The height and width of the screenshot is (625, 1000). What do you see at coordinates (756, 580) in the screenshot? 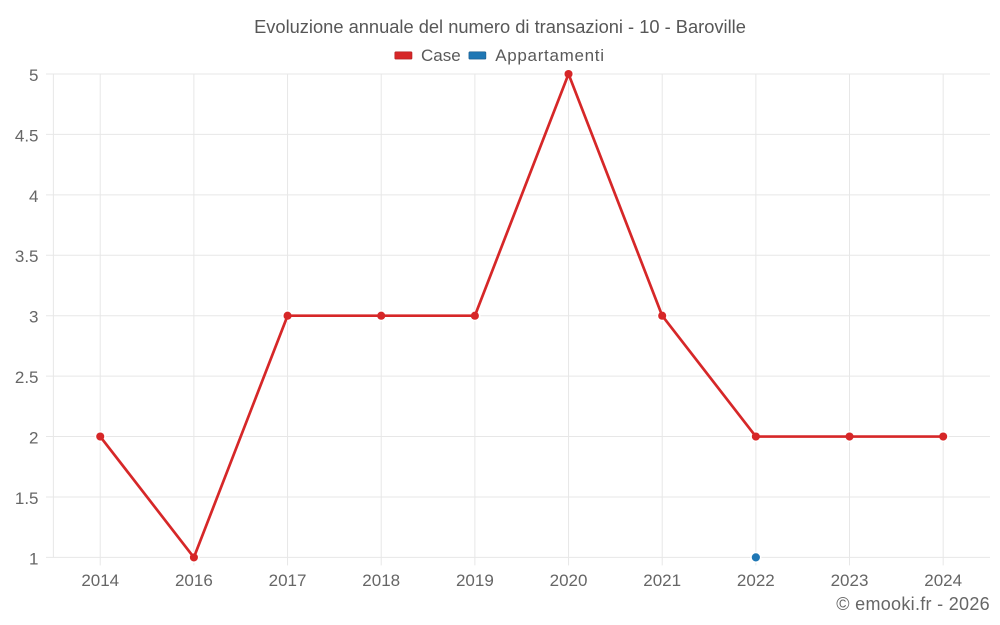
I see `svg-text: 2022` at bounding box center [756, 580].